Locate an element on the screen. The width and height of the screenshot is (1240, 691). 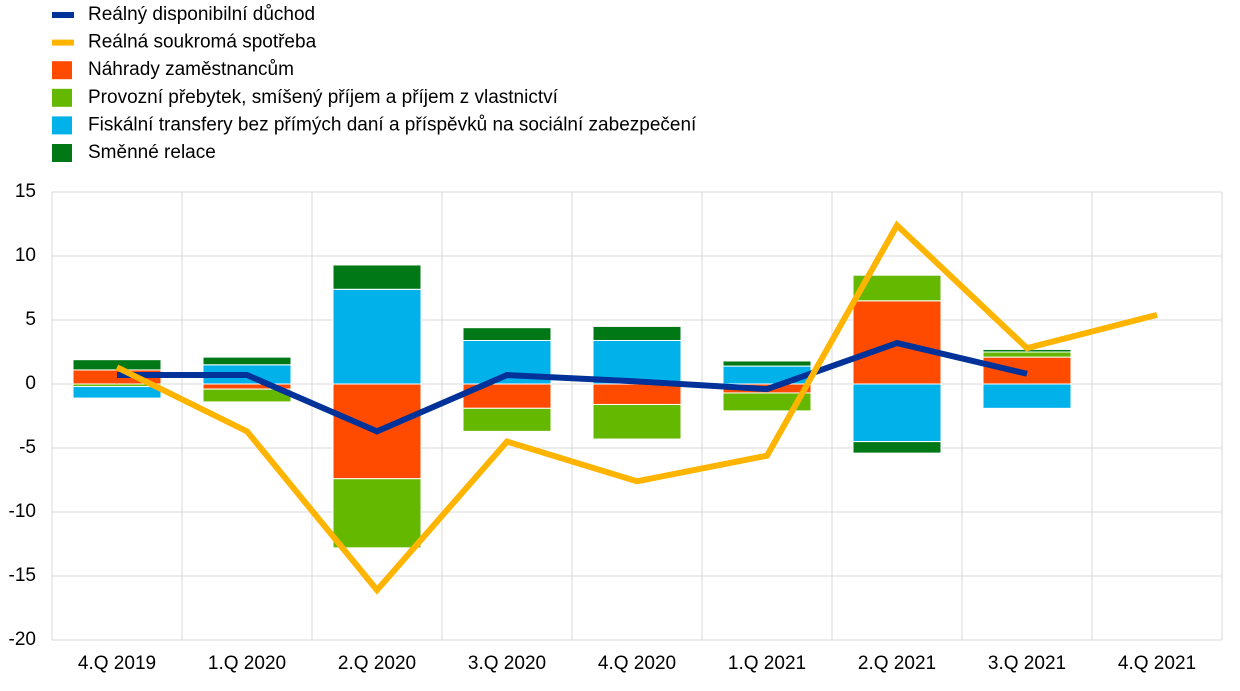
y-tick-label: -15 is located at coordinates (22, 575).